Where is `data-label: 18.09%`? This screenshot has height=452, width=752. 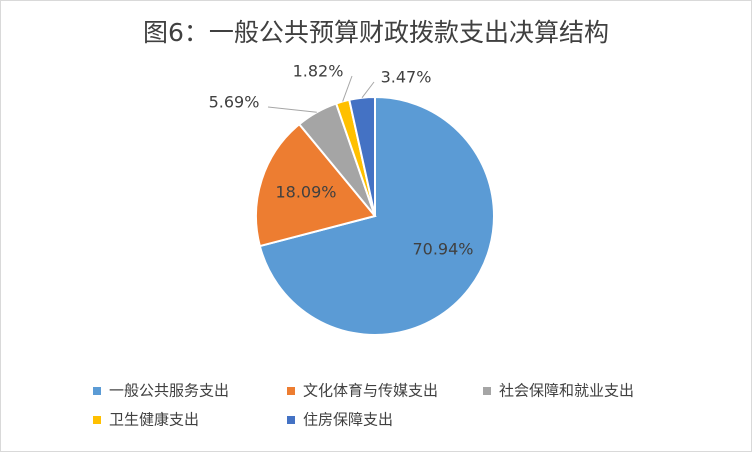 data-label: 18.09% is located at coordinates (305, 192).